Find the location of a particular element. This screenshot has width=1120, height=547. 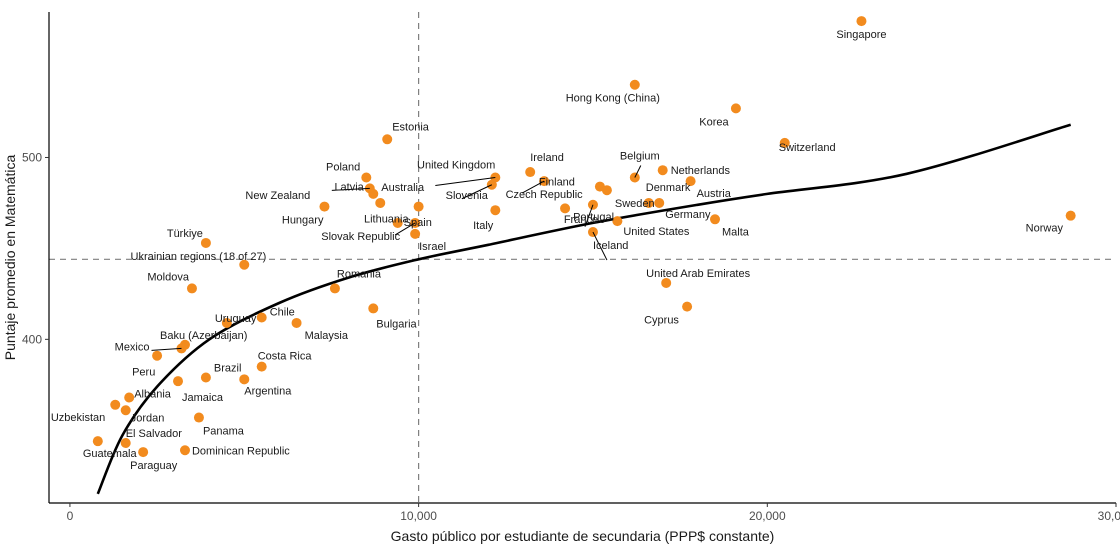

label-malta: Malta is located at coordinates (736, 232).